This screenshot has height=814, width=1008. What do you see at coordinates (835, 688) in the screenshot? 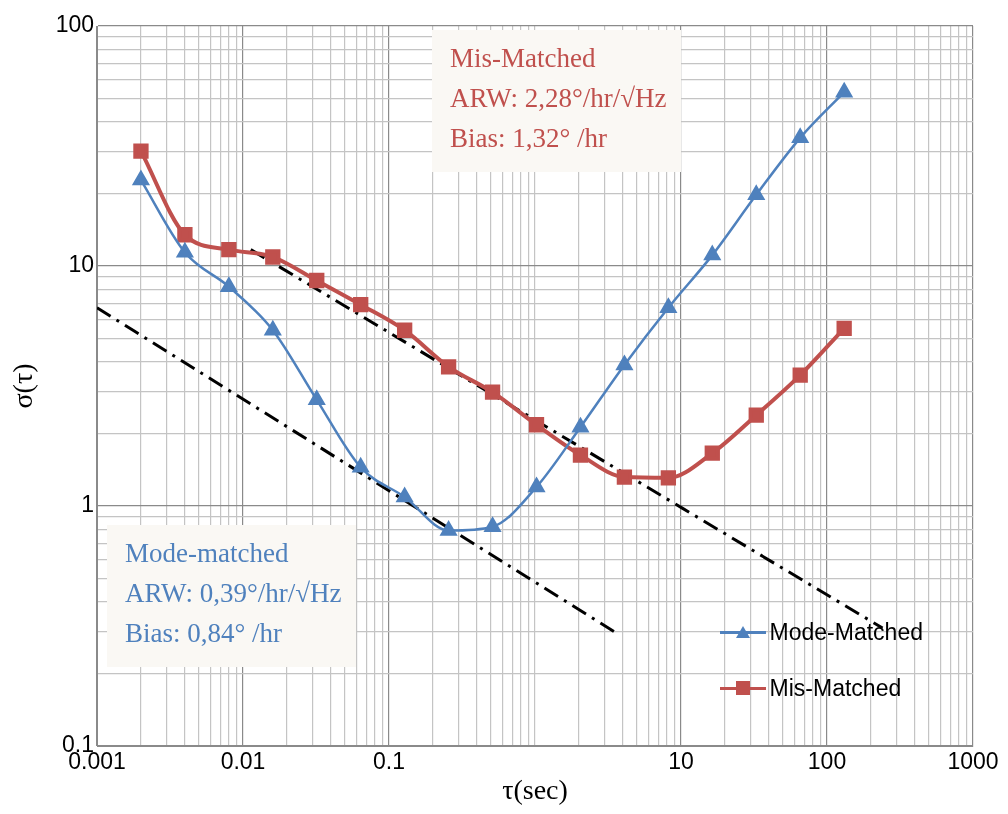
I see `legend-label: Mis-Matched` at bounding box center [835, 688].